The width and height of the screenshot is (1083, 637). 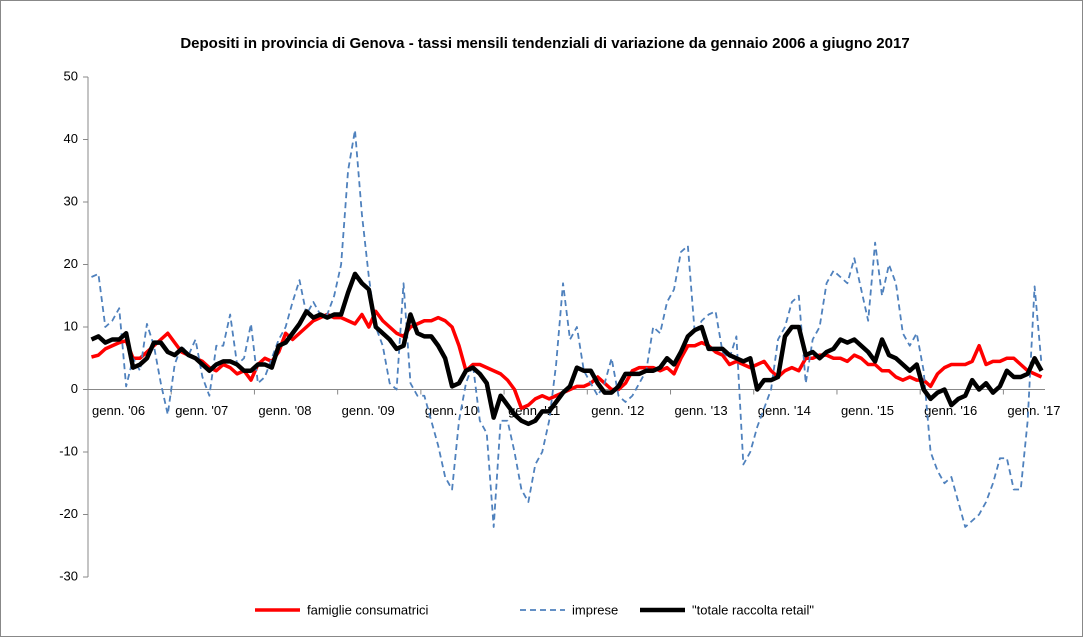 I want to click on x-tick-label: genn. '14, so click(x=784, y=410).